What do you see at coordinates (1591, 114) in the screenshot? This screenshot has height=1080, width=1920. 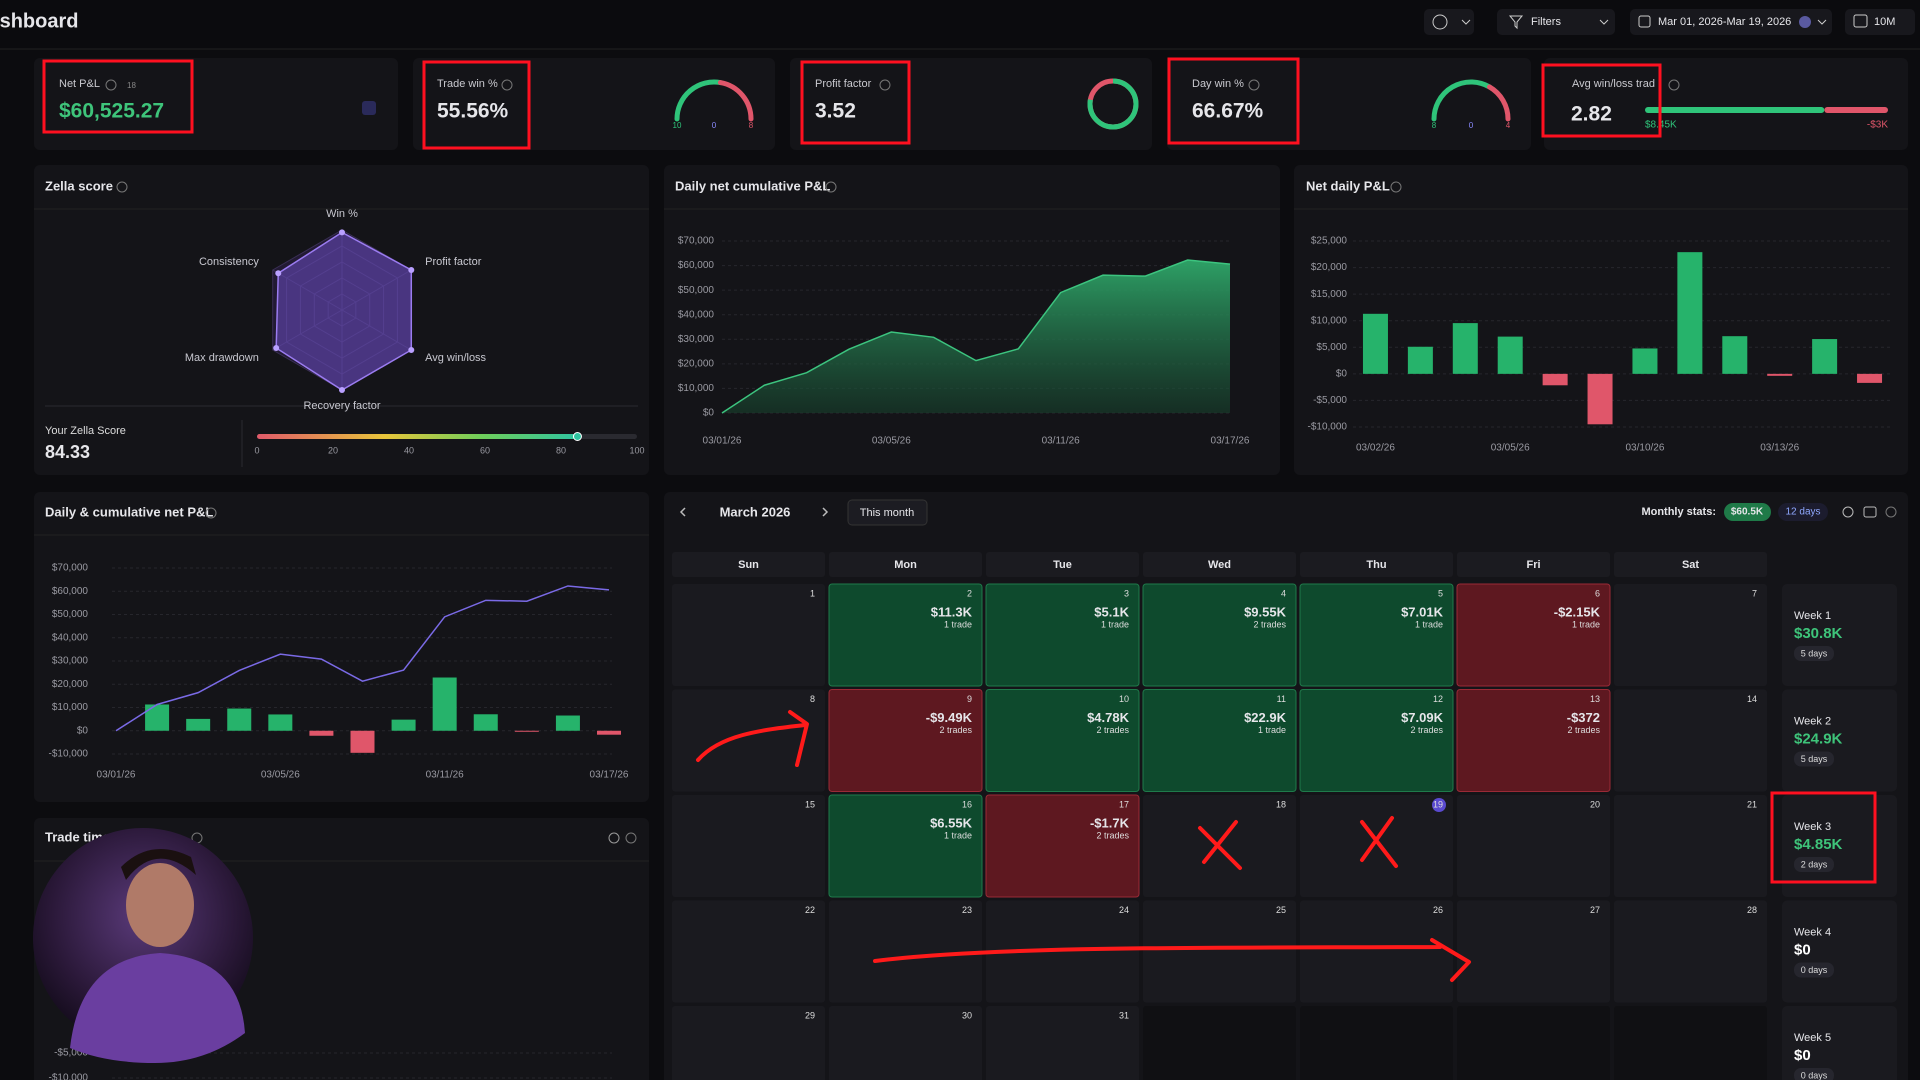 I see `stat-value: 2.82` at bounding box center [1591, 114].